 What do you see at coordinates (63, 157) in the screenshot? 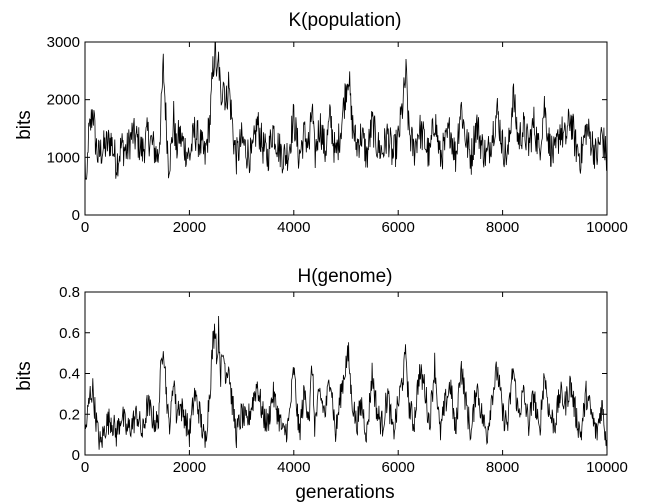
I see `y-tick-label: 1000` at bounding box center [63, 157].